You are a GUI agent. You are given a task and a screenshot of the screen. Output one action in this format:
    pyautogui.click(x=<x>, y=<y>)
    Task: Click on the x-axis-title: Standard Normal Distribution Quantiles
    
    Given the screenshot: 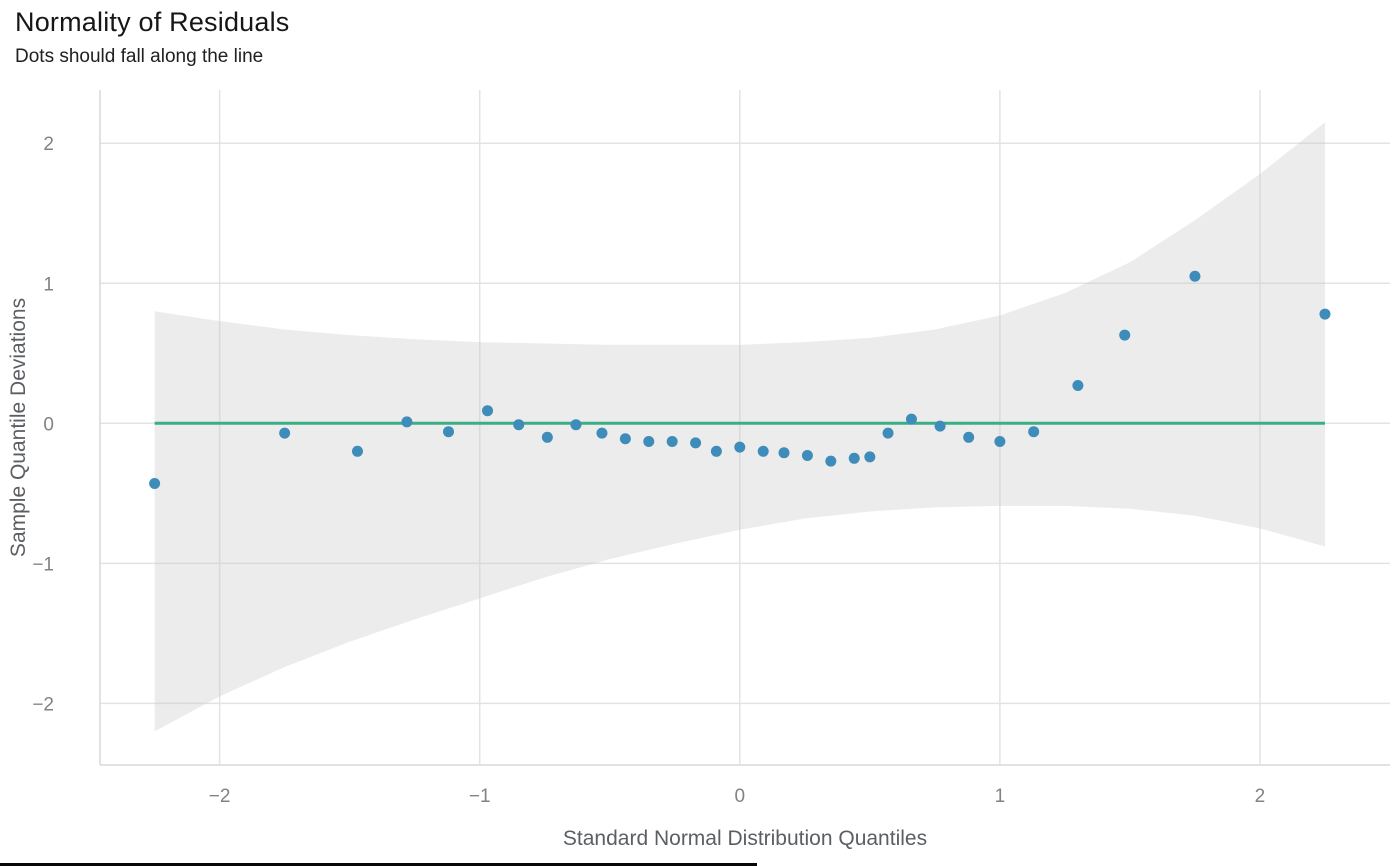 What is the action you would take?
    pyautogui.click(x=745, y=838)
    